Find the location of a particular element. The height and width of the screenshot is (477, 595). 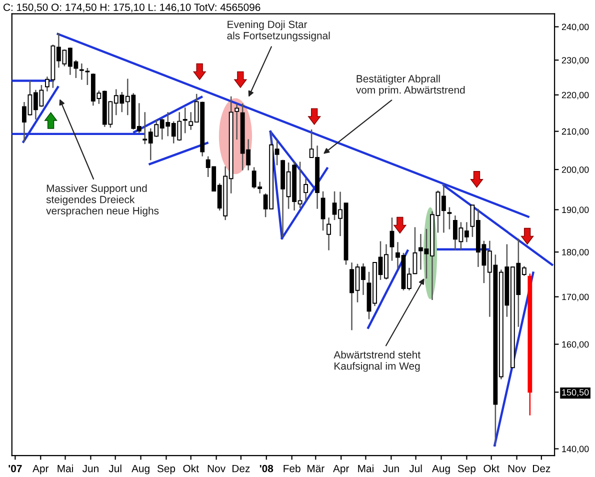

y-tick-label: 160,00 is located at coordinates (575, 345).